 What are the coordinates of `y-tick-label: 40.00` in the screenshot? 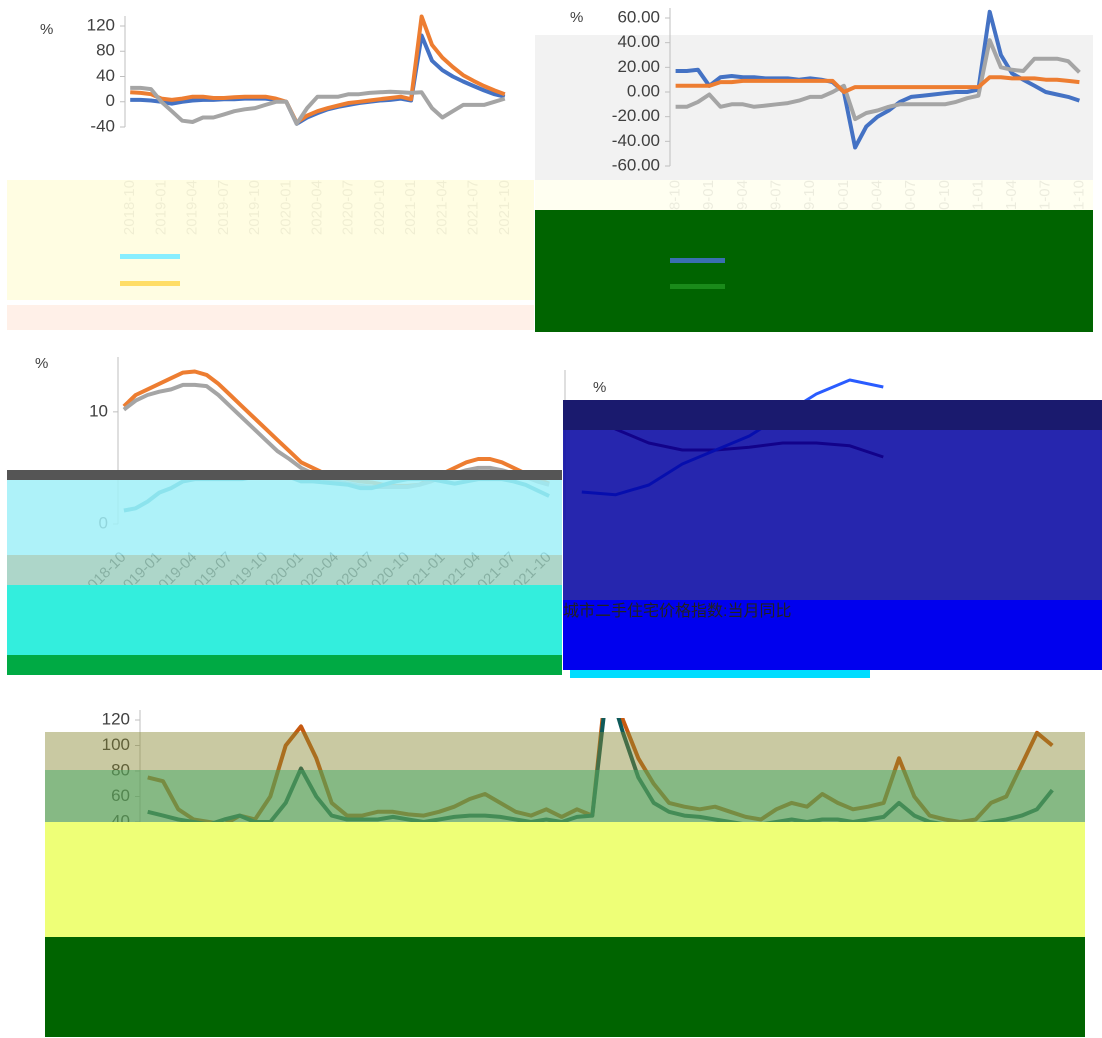 It's located at (638, 41).